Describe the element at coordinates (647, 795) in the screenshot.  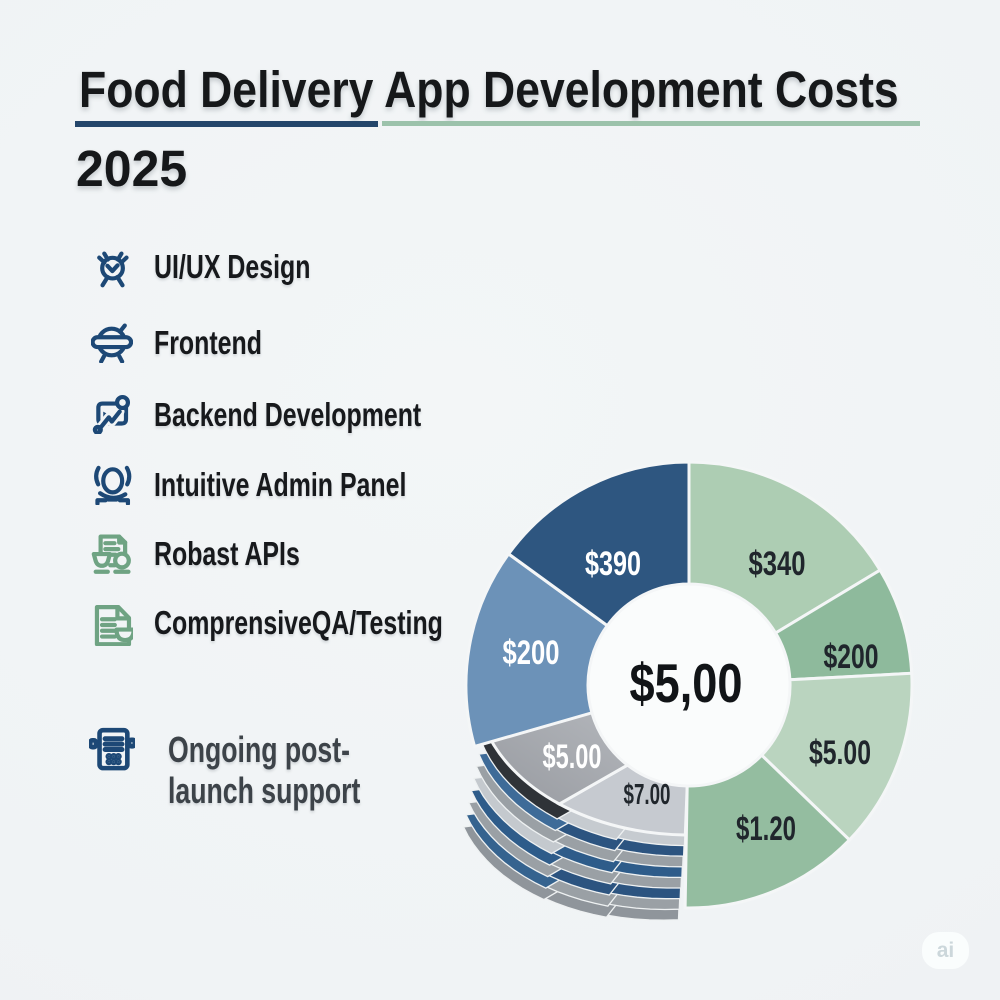
I see `svg-text: $7.00` at that location.